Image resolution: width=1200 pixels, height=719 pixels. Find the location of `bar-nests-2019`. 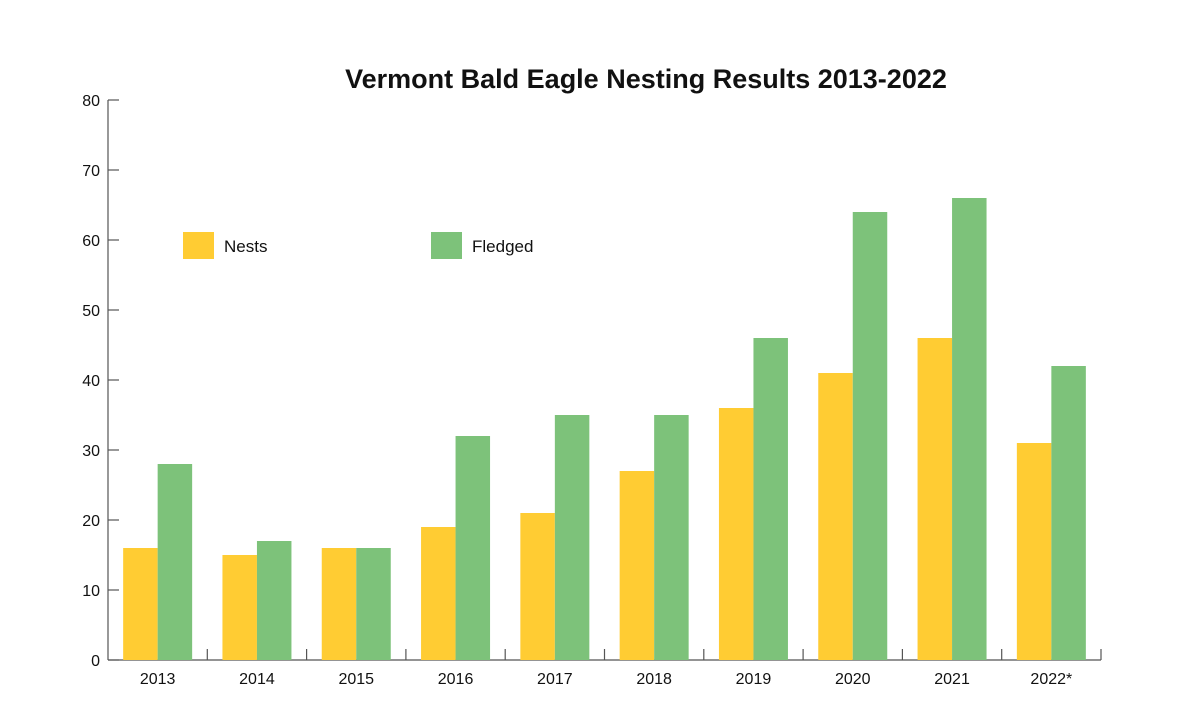

bar-nests-2019 is located at coordinates (736, 534).